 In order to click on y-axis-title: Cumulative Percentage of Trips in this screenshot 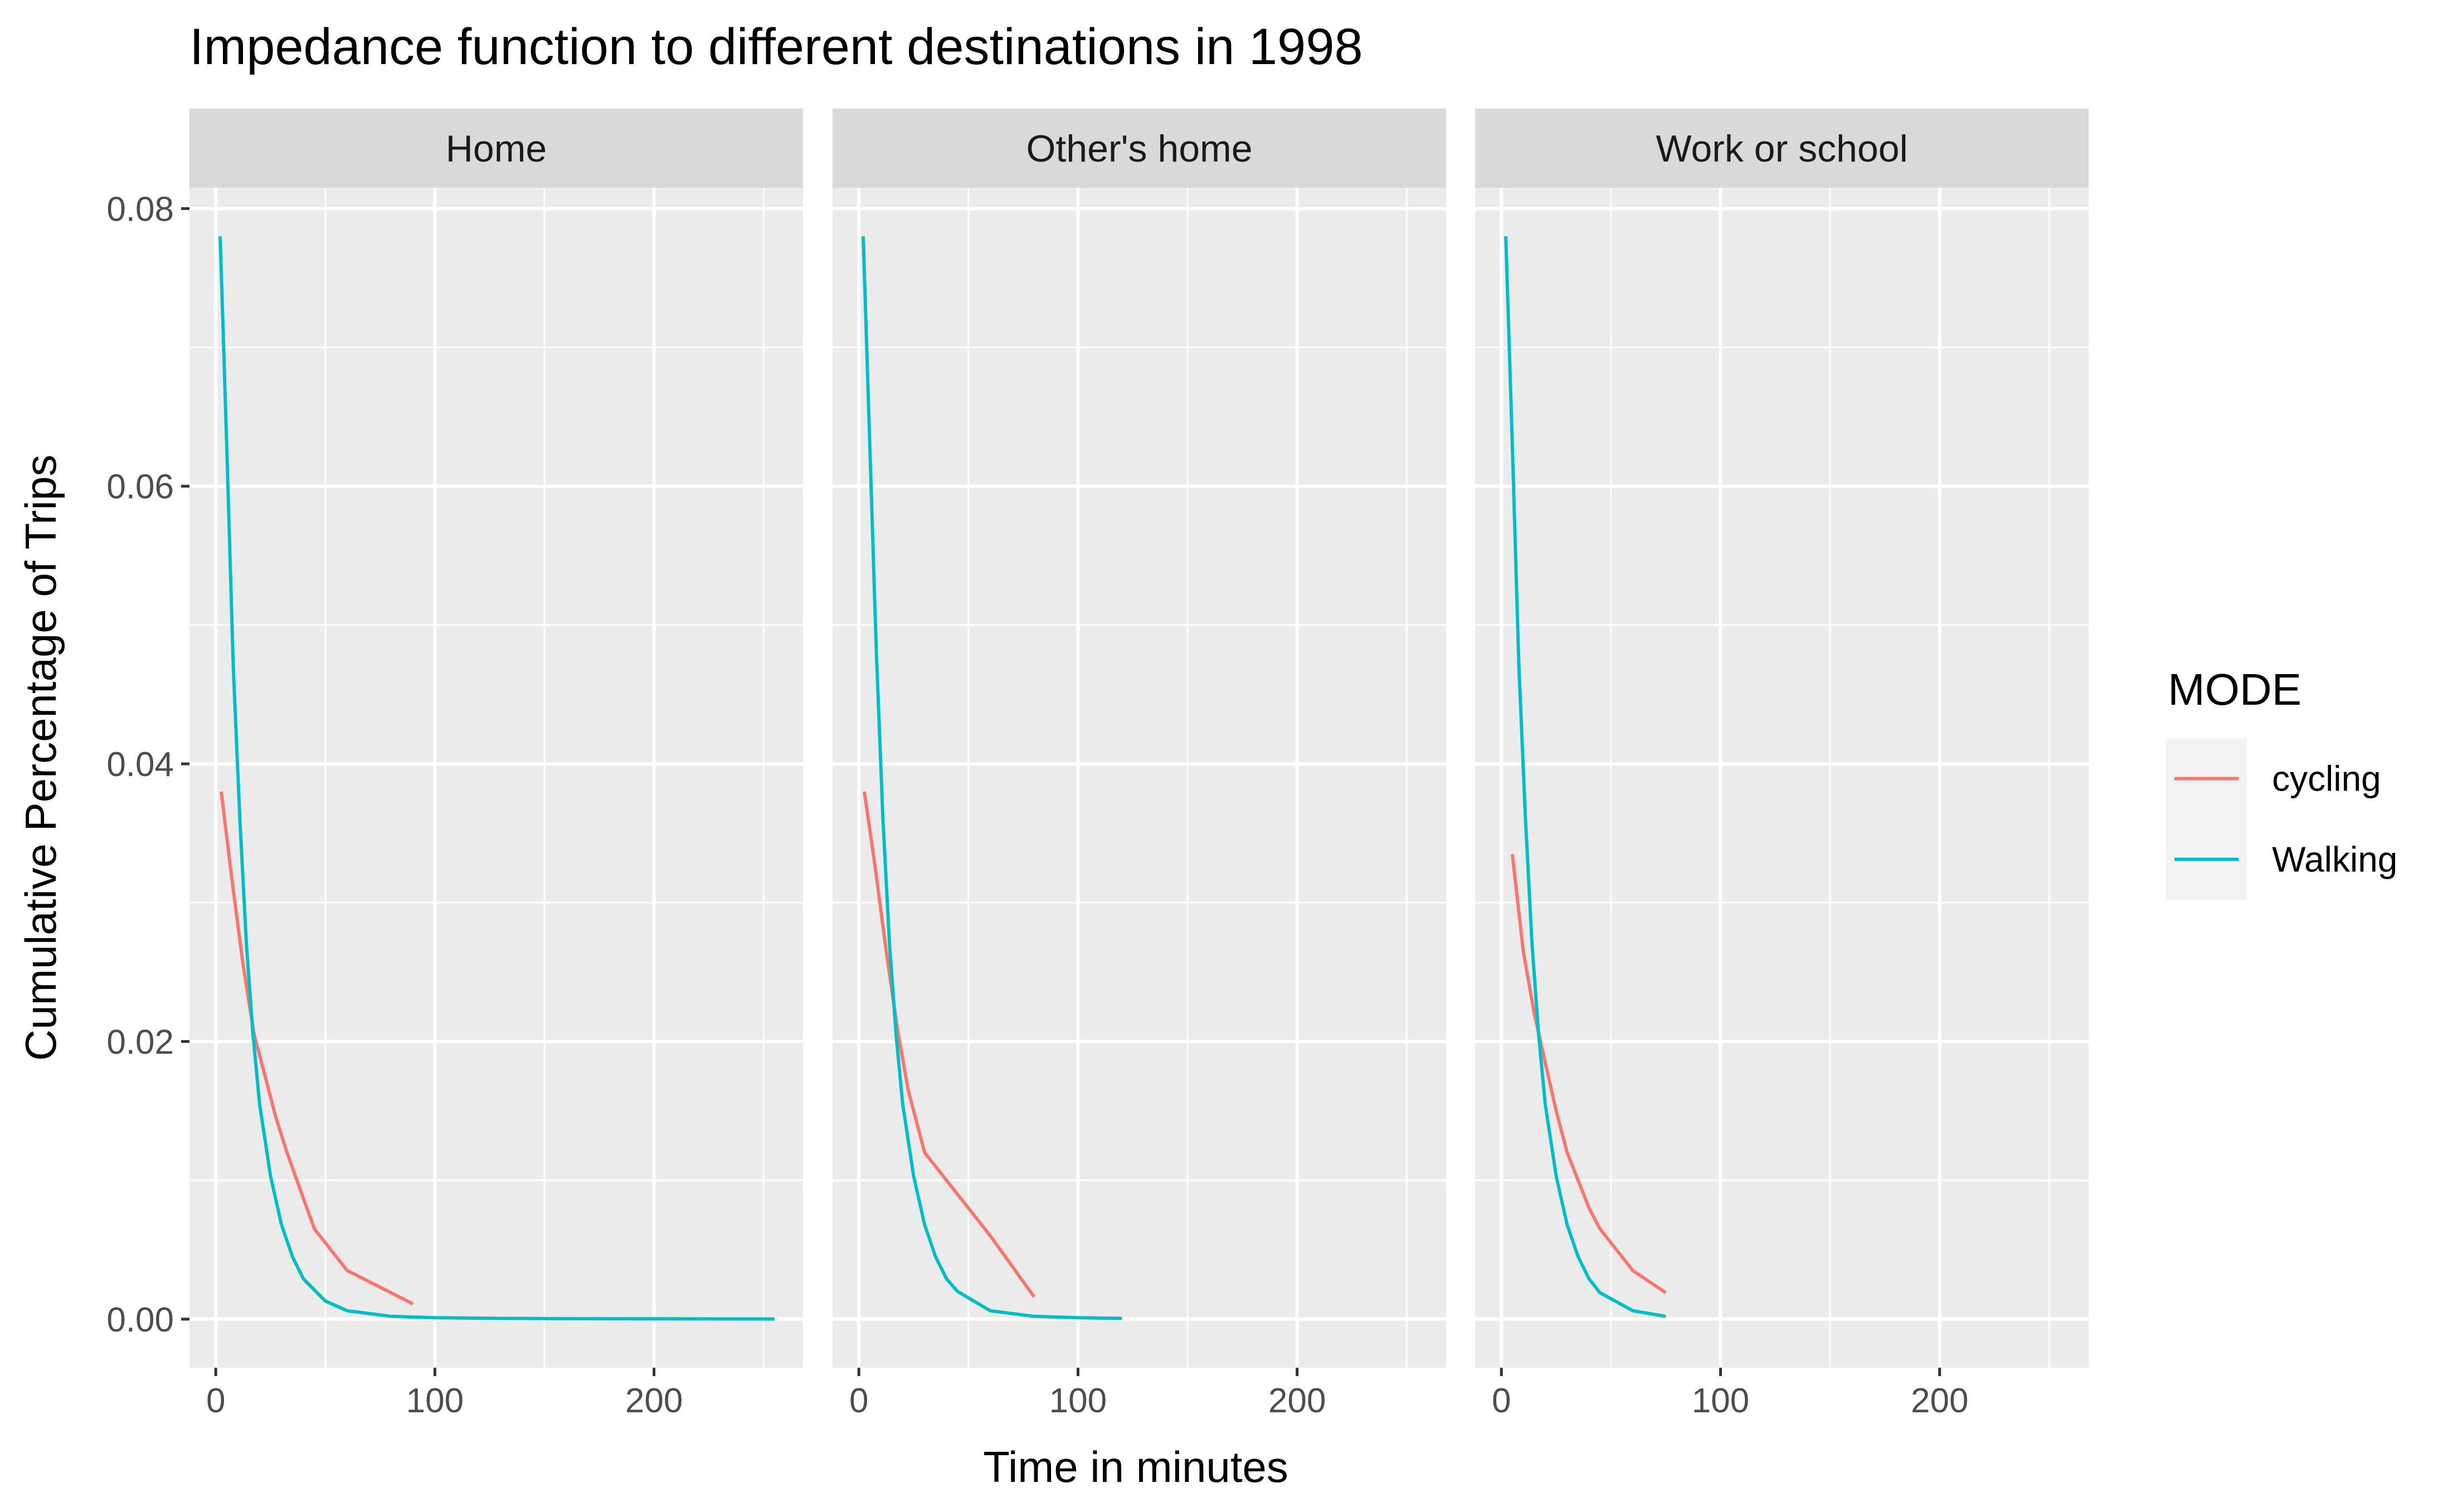, I will do `click(40, 758)`.